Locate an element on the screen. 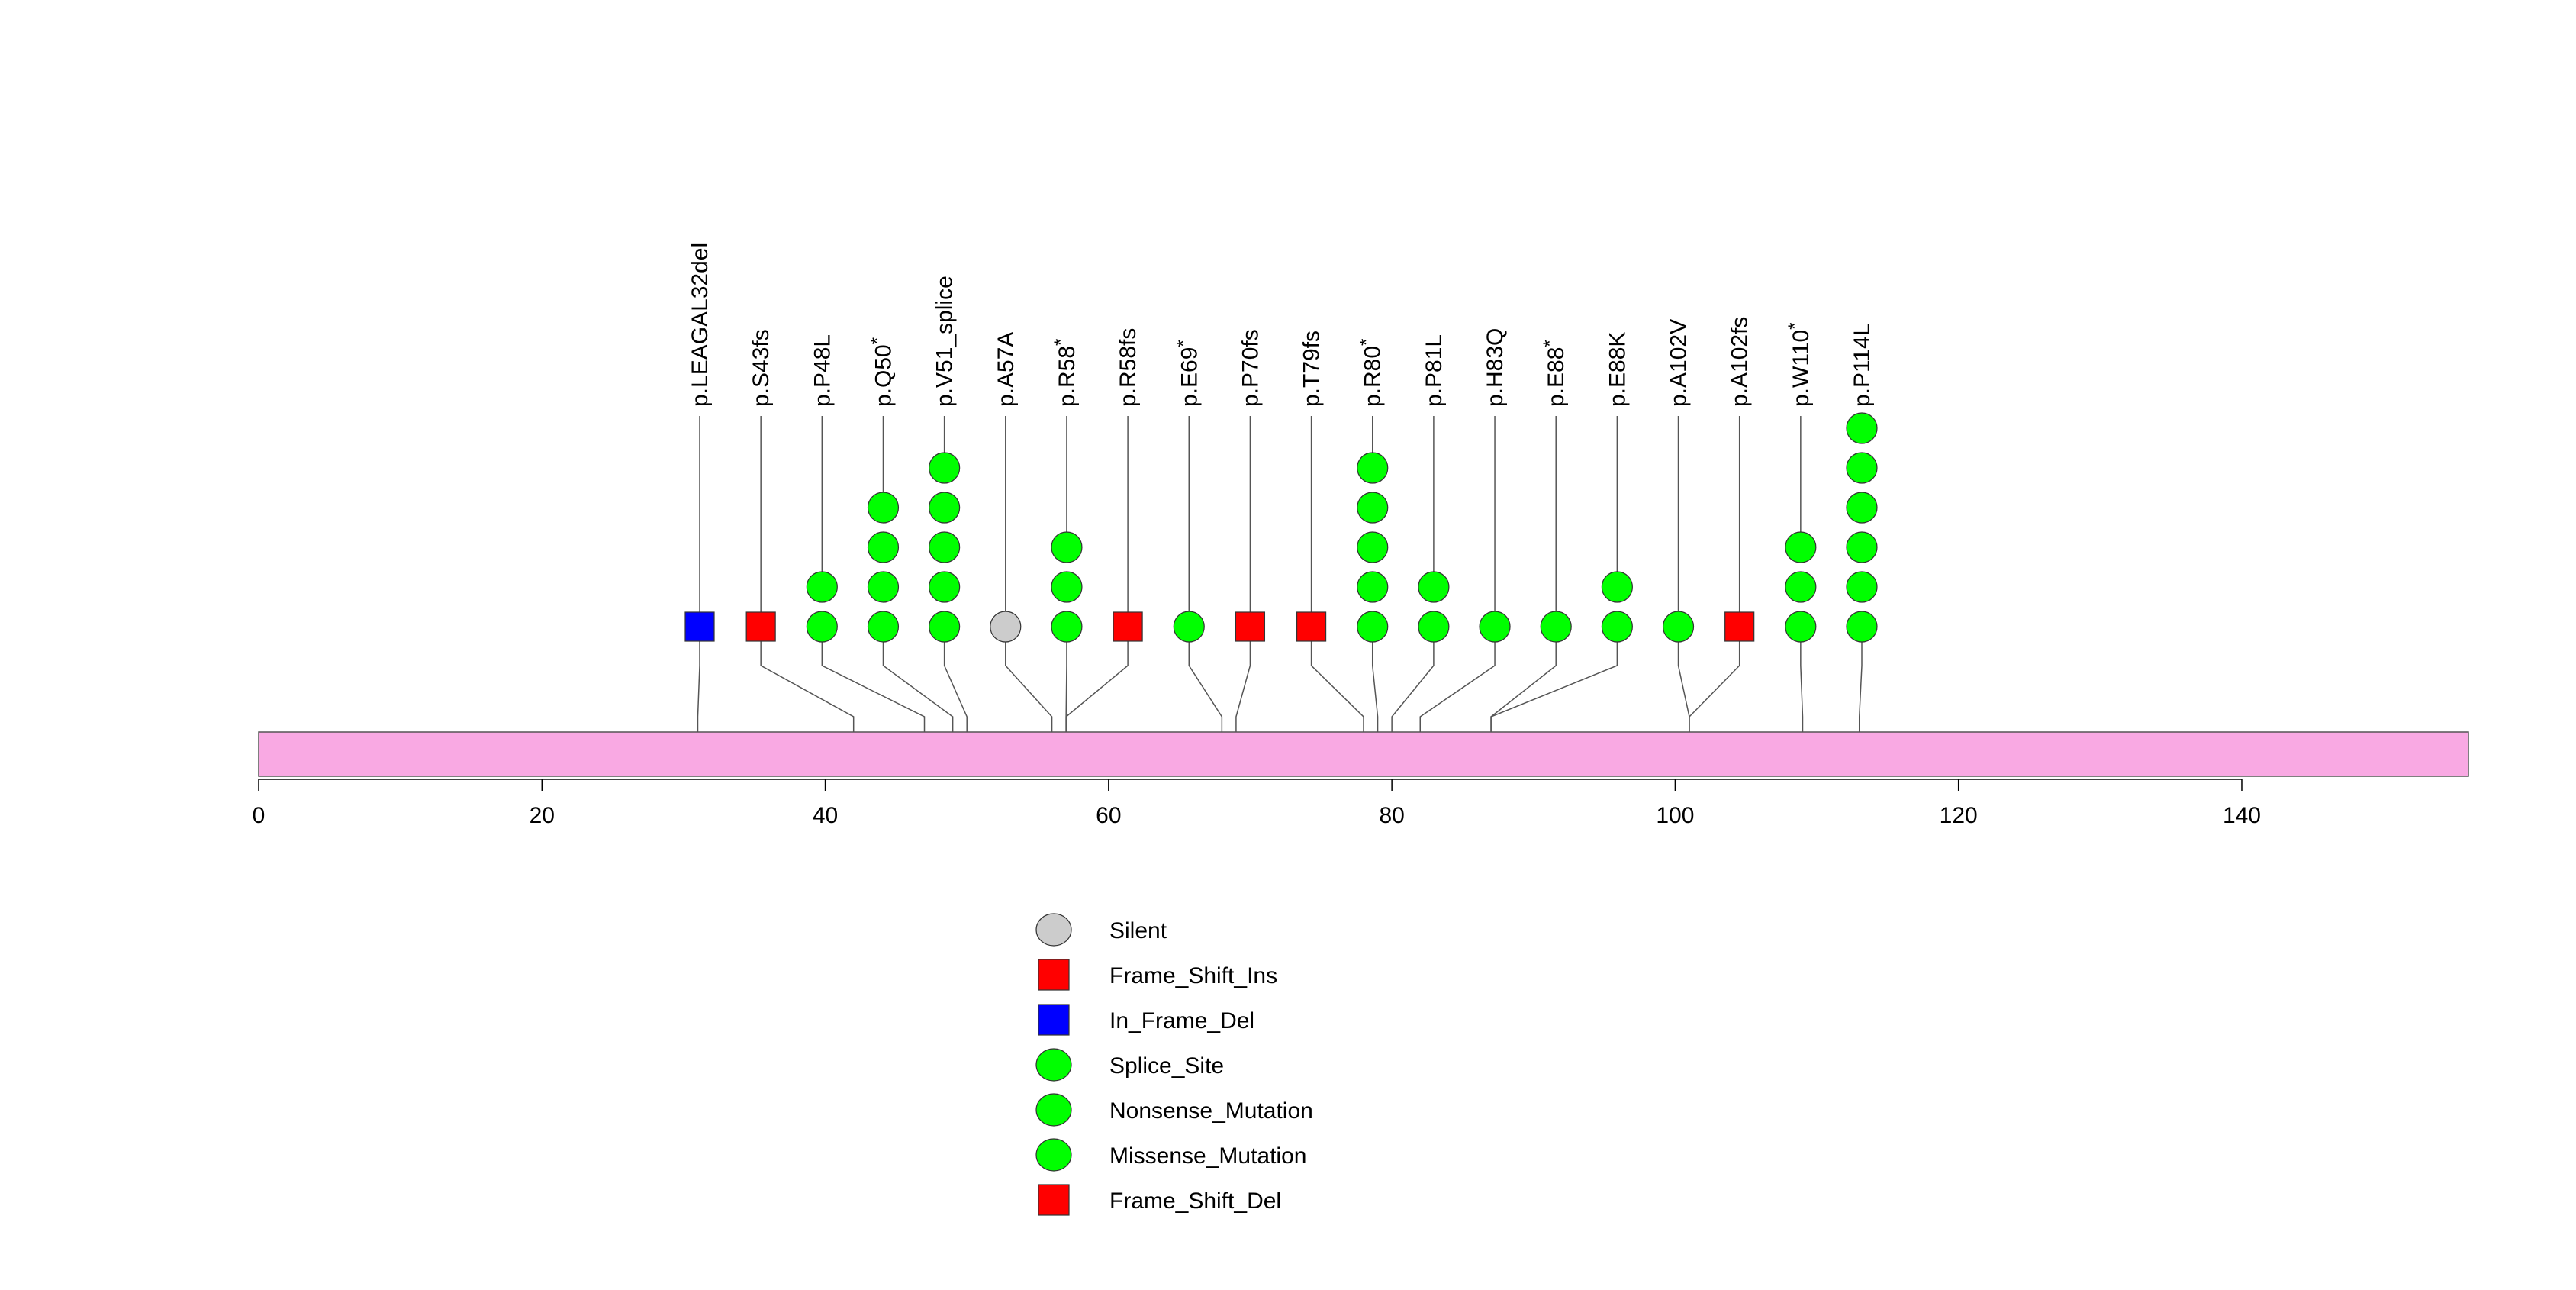 The image size is (2576, 1290). x-tick-label: 0 is located at coordinates (259, 815).